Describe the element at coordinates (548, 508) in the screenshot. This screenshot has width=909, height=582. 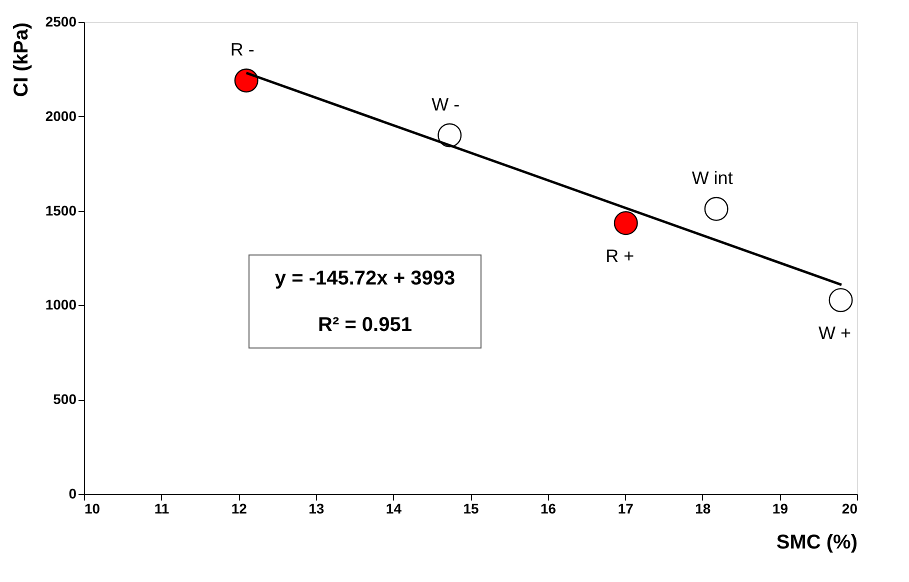
I see `x-tick-label: 16` at that location.